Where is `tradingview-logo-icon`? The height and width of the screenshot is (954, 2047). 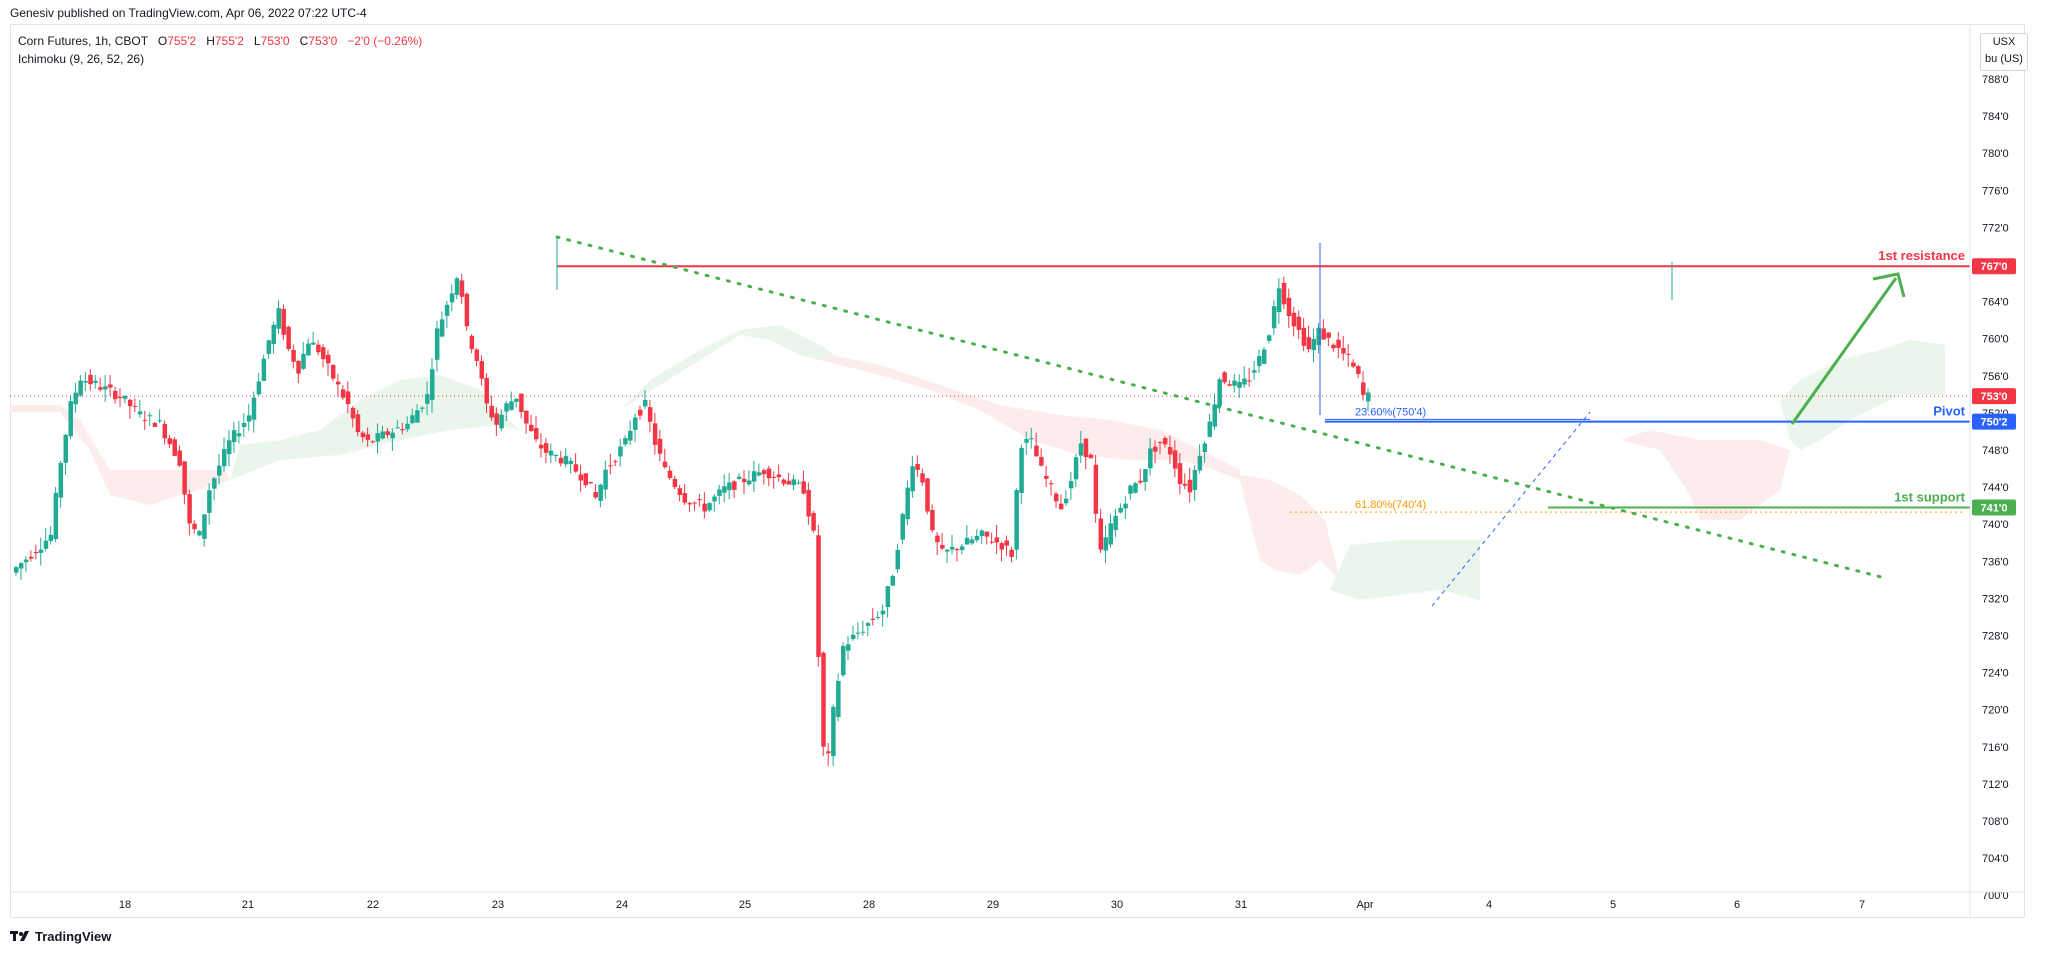 tradingview-logo-icon is located at coordinates (19, 935).